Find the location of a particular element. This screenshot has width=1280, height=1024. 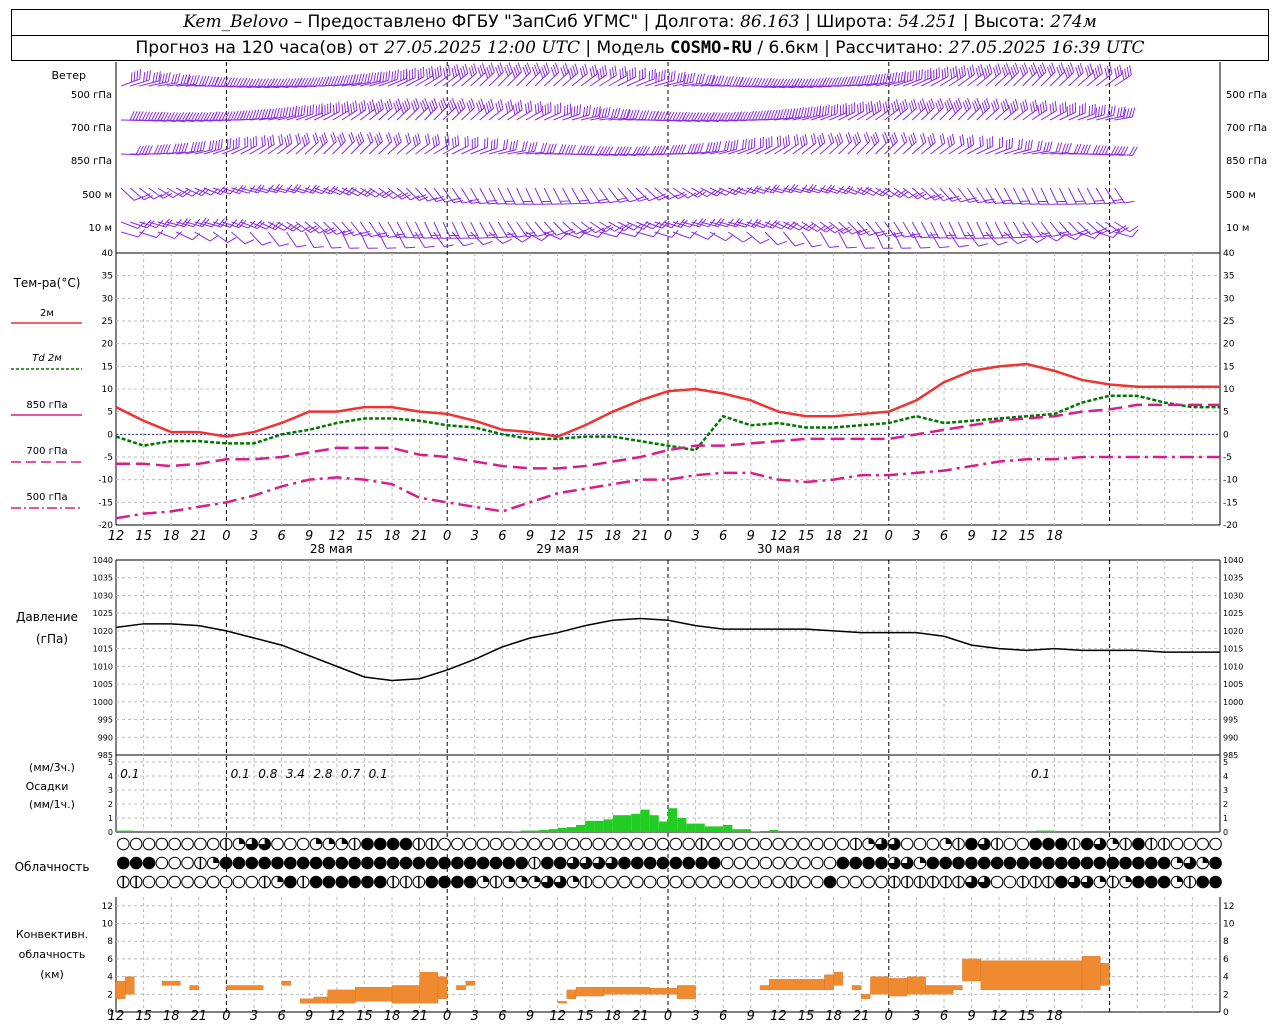

pressure-tick-label-right: 1040 is located at coordinates (1233, 560).